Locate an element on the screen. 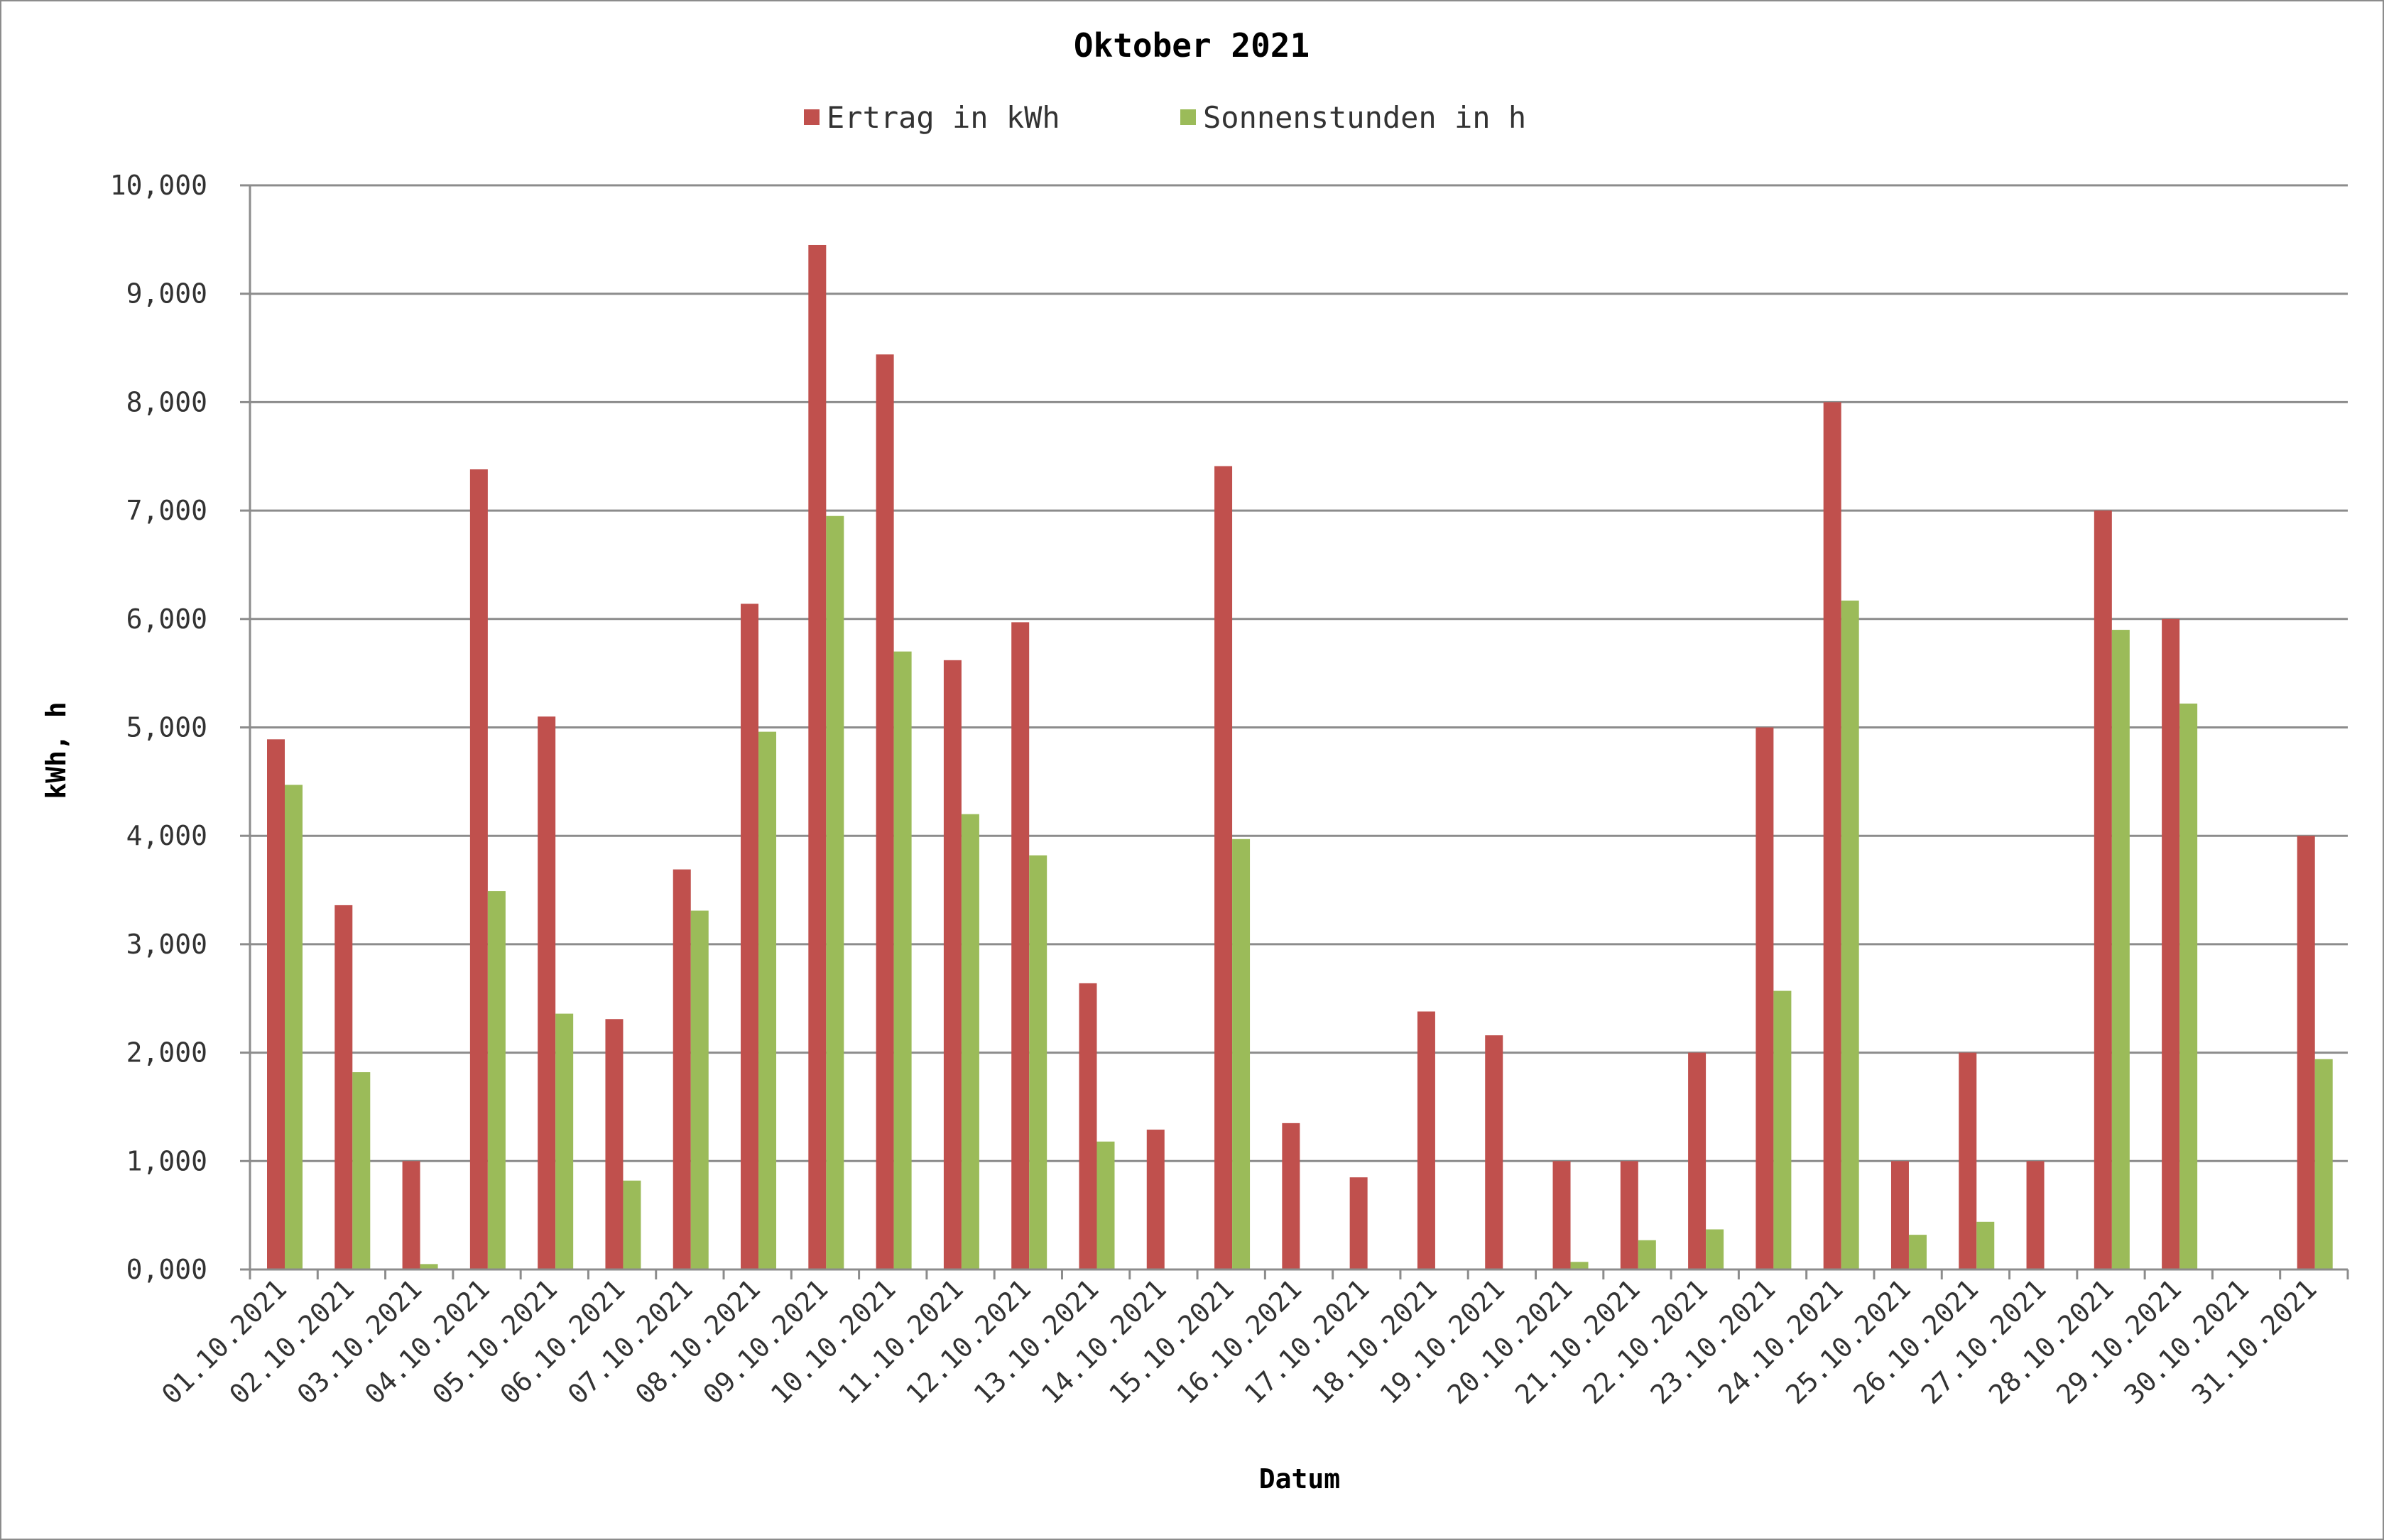 Image resolution: width=2384 pixels, height=1540 pixels. y-tick-label: 8,000 is located at coordinates (166, 401).